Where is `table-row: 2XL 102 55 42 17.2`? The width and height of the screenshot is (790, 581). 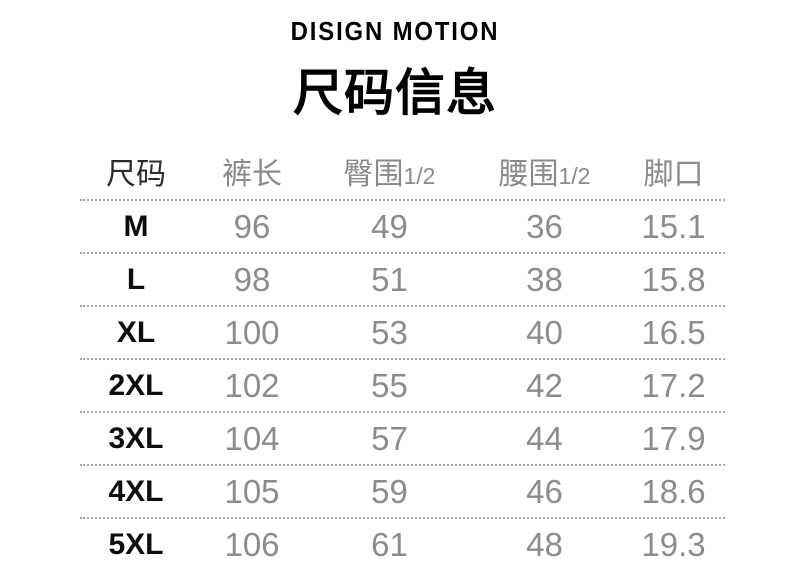
table-row: 2XL 102 55 42 17.2 is located at coordinates (402, 384).